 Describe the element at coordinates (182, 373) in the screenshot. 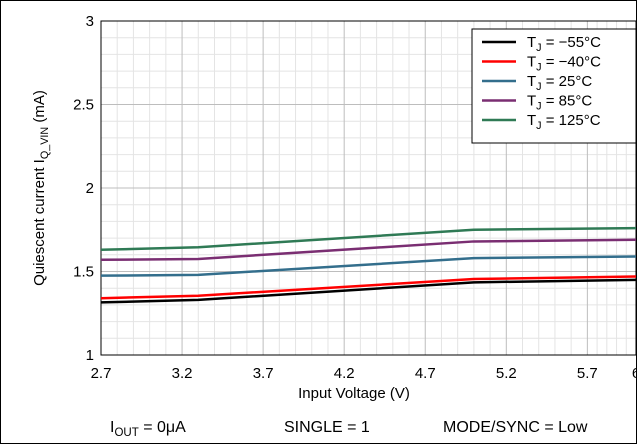

I see `x-tick-label: 3.2` at that location.